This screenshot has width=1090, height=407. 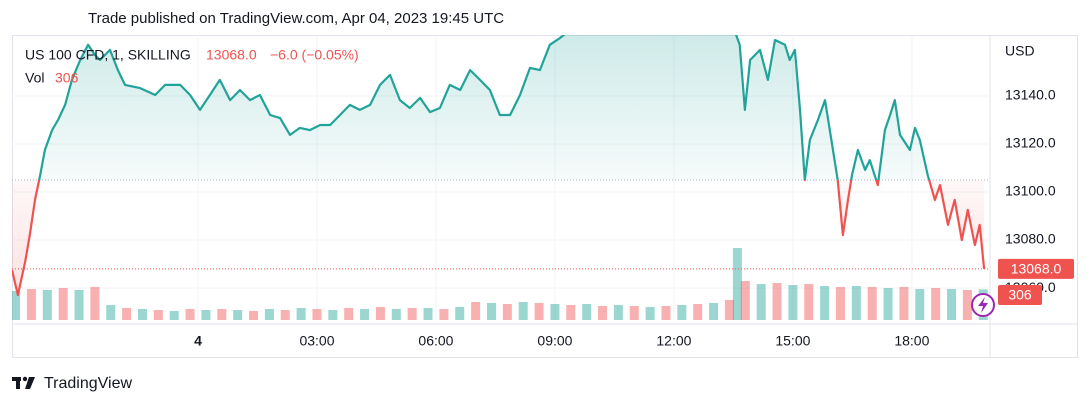 I want to click on volume-value-box, so click(x=1020, y=295).